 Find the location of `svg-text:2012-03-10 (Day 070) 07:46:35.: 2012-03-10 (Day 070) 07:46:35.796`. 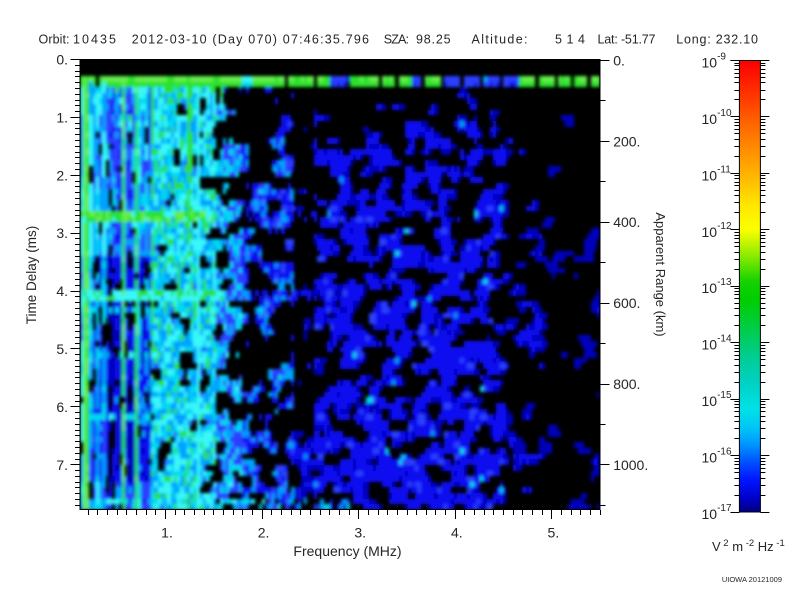

svg-text:2012-03-10 (Day 070) 07:46:35.: 2012-03-10 (Day 070) 07:46:35.796 is located at coordinates (250, 40).